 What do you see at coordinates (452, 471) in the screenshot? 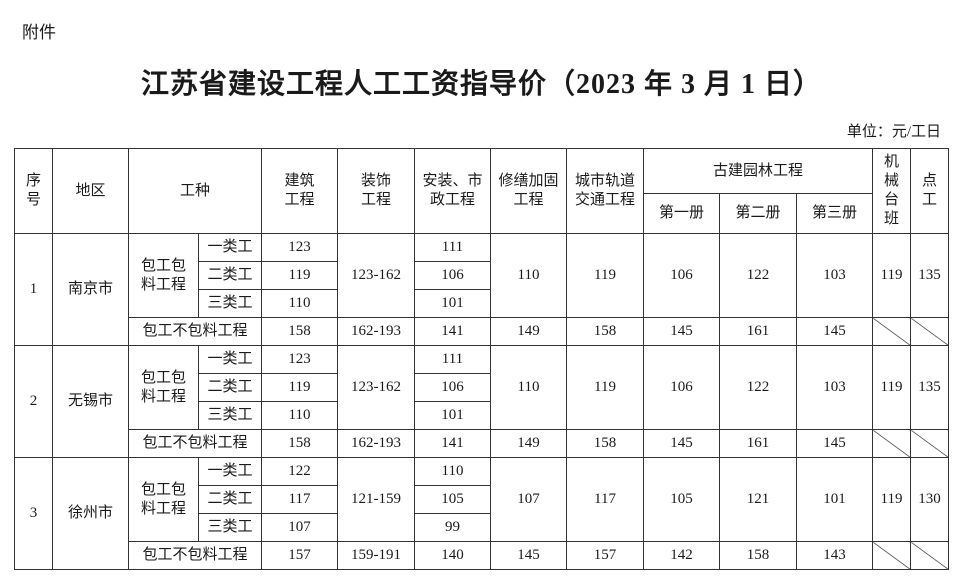
I see `install-cell: 110` at bounding box center [452, 471].